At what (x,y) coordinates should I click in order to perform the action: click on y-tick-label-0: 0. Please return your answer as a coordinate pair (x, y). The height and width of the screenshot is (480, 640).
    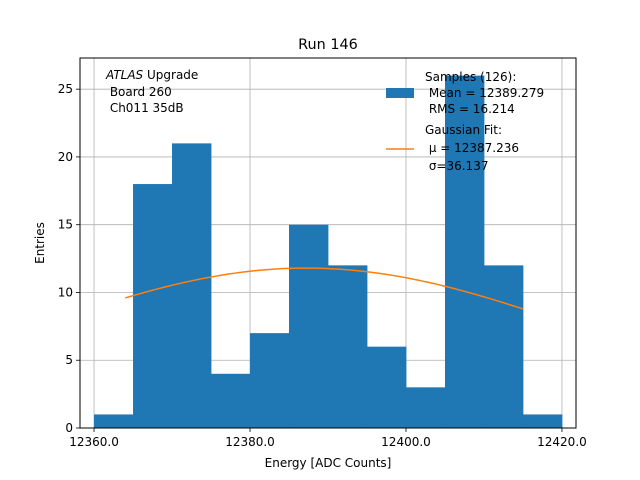
    Looking at the image, I should click on (69, 428).